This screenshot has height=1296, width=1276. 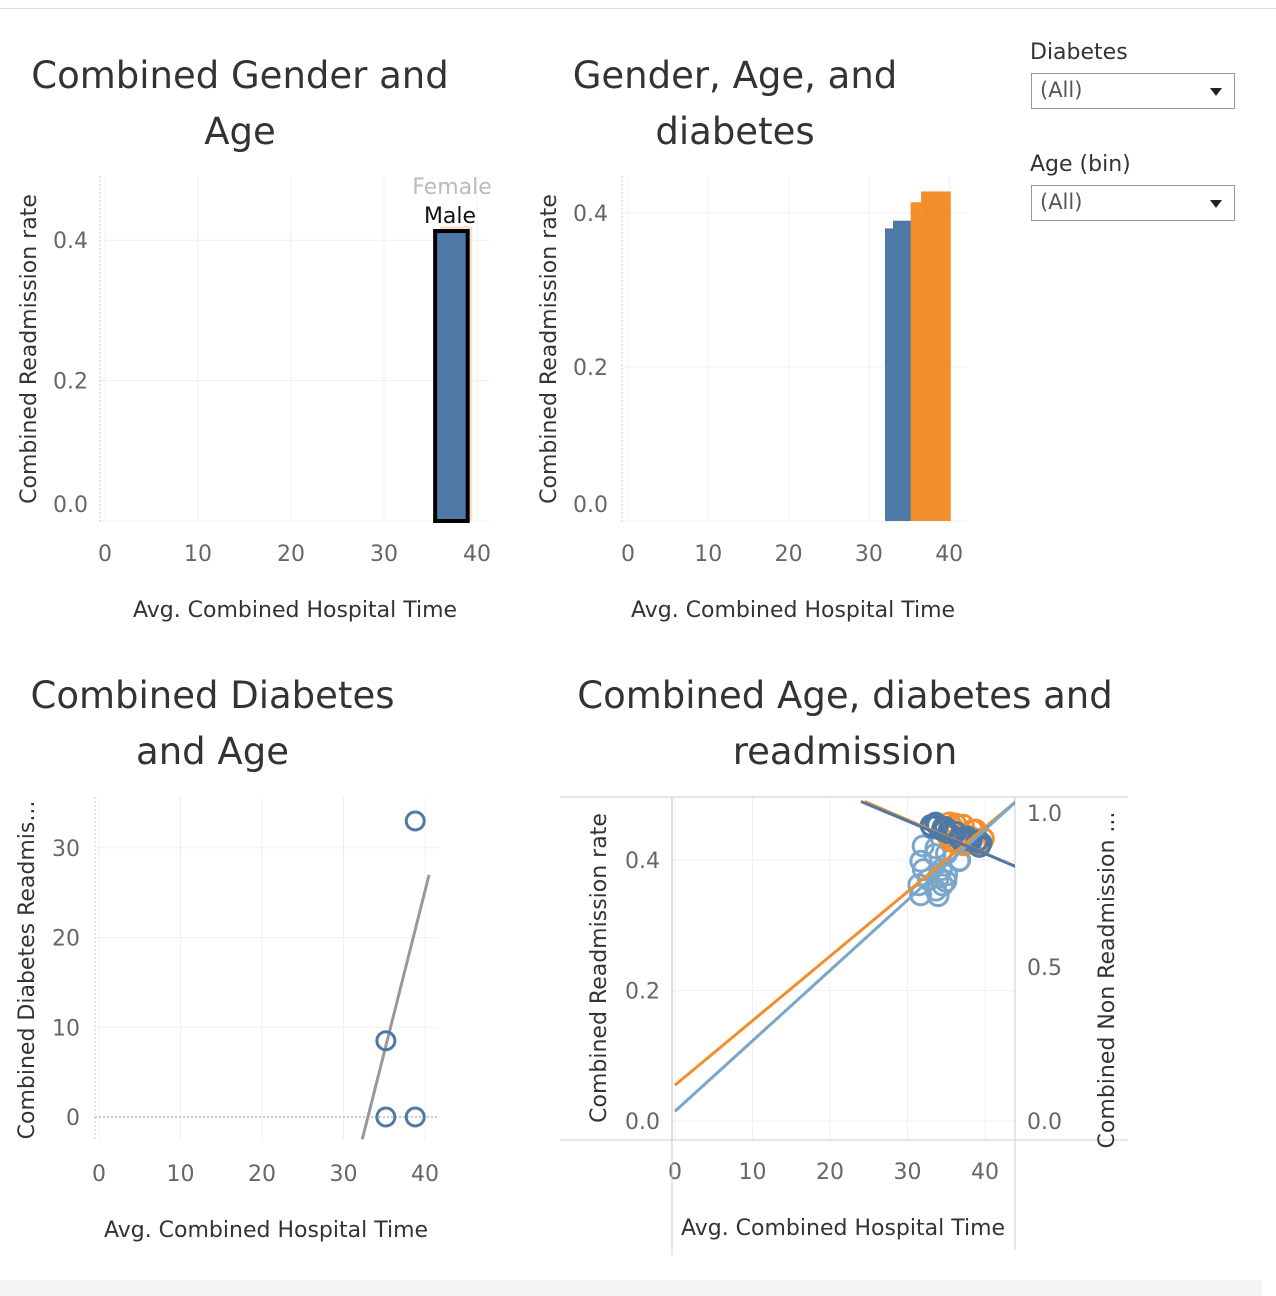 What do you see at coordinates (66, 849) in the screenshot?
I see `y-tick-label: 30` at bounding box center [66, 849].